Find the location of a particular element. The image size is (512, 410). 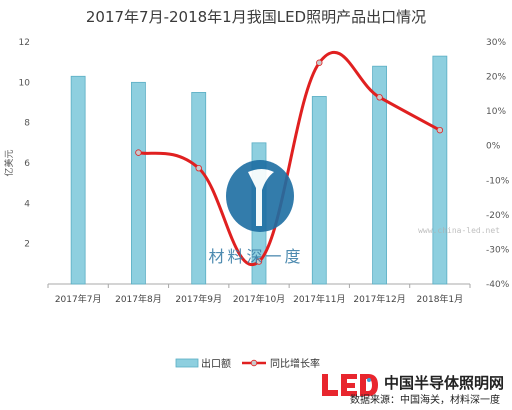

legend: 出口额 同比增长率 is located at coordinates (247, 363).